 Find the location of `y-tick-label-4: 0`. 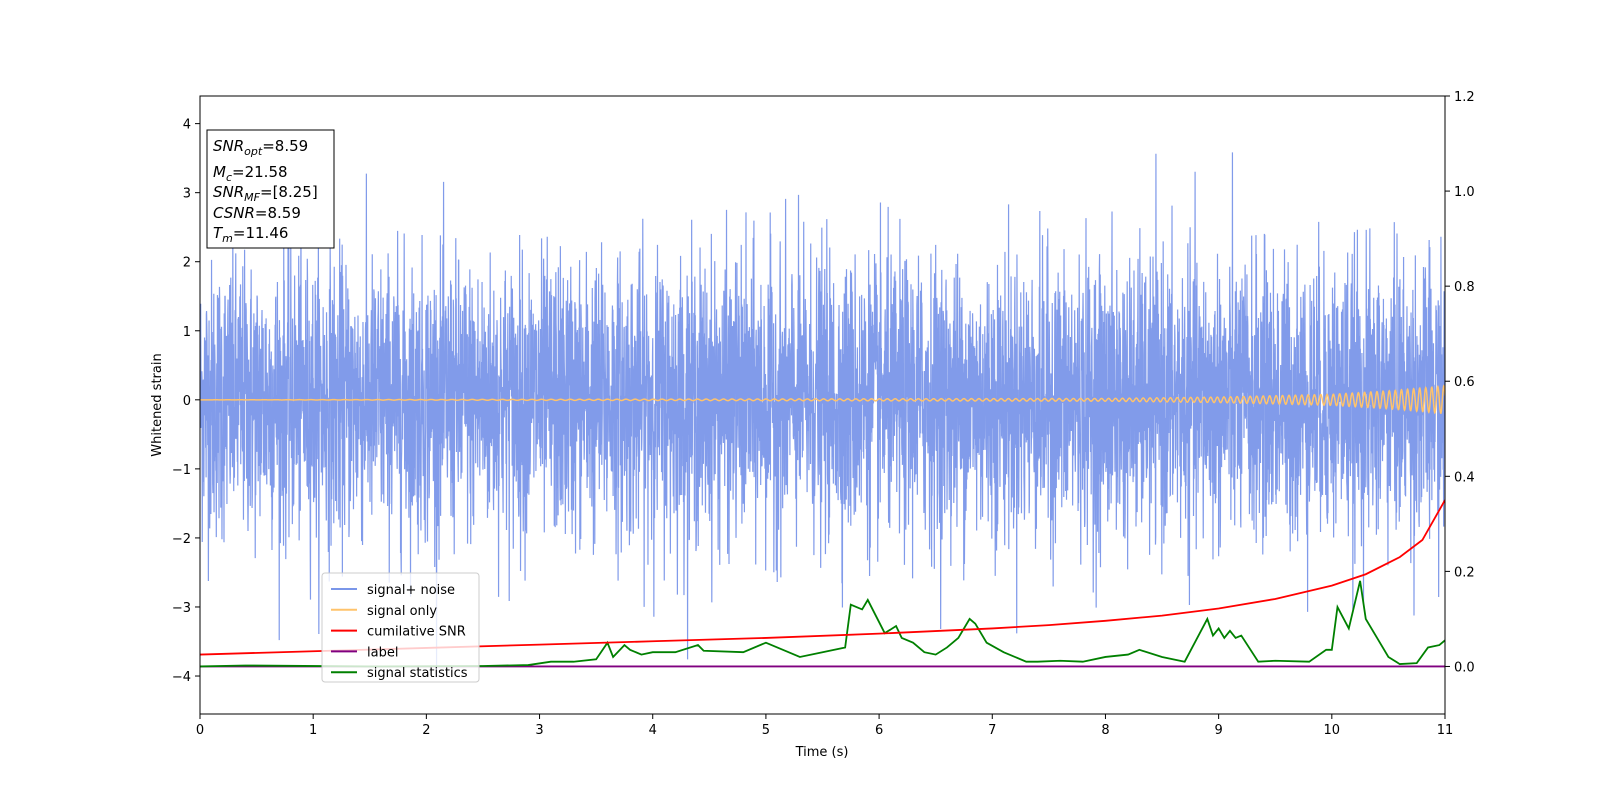

y-tick-label-4: 0 is located at coordinates (187, 401).